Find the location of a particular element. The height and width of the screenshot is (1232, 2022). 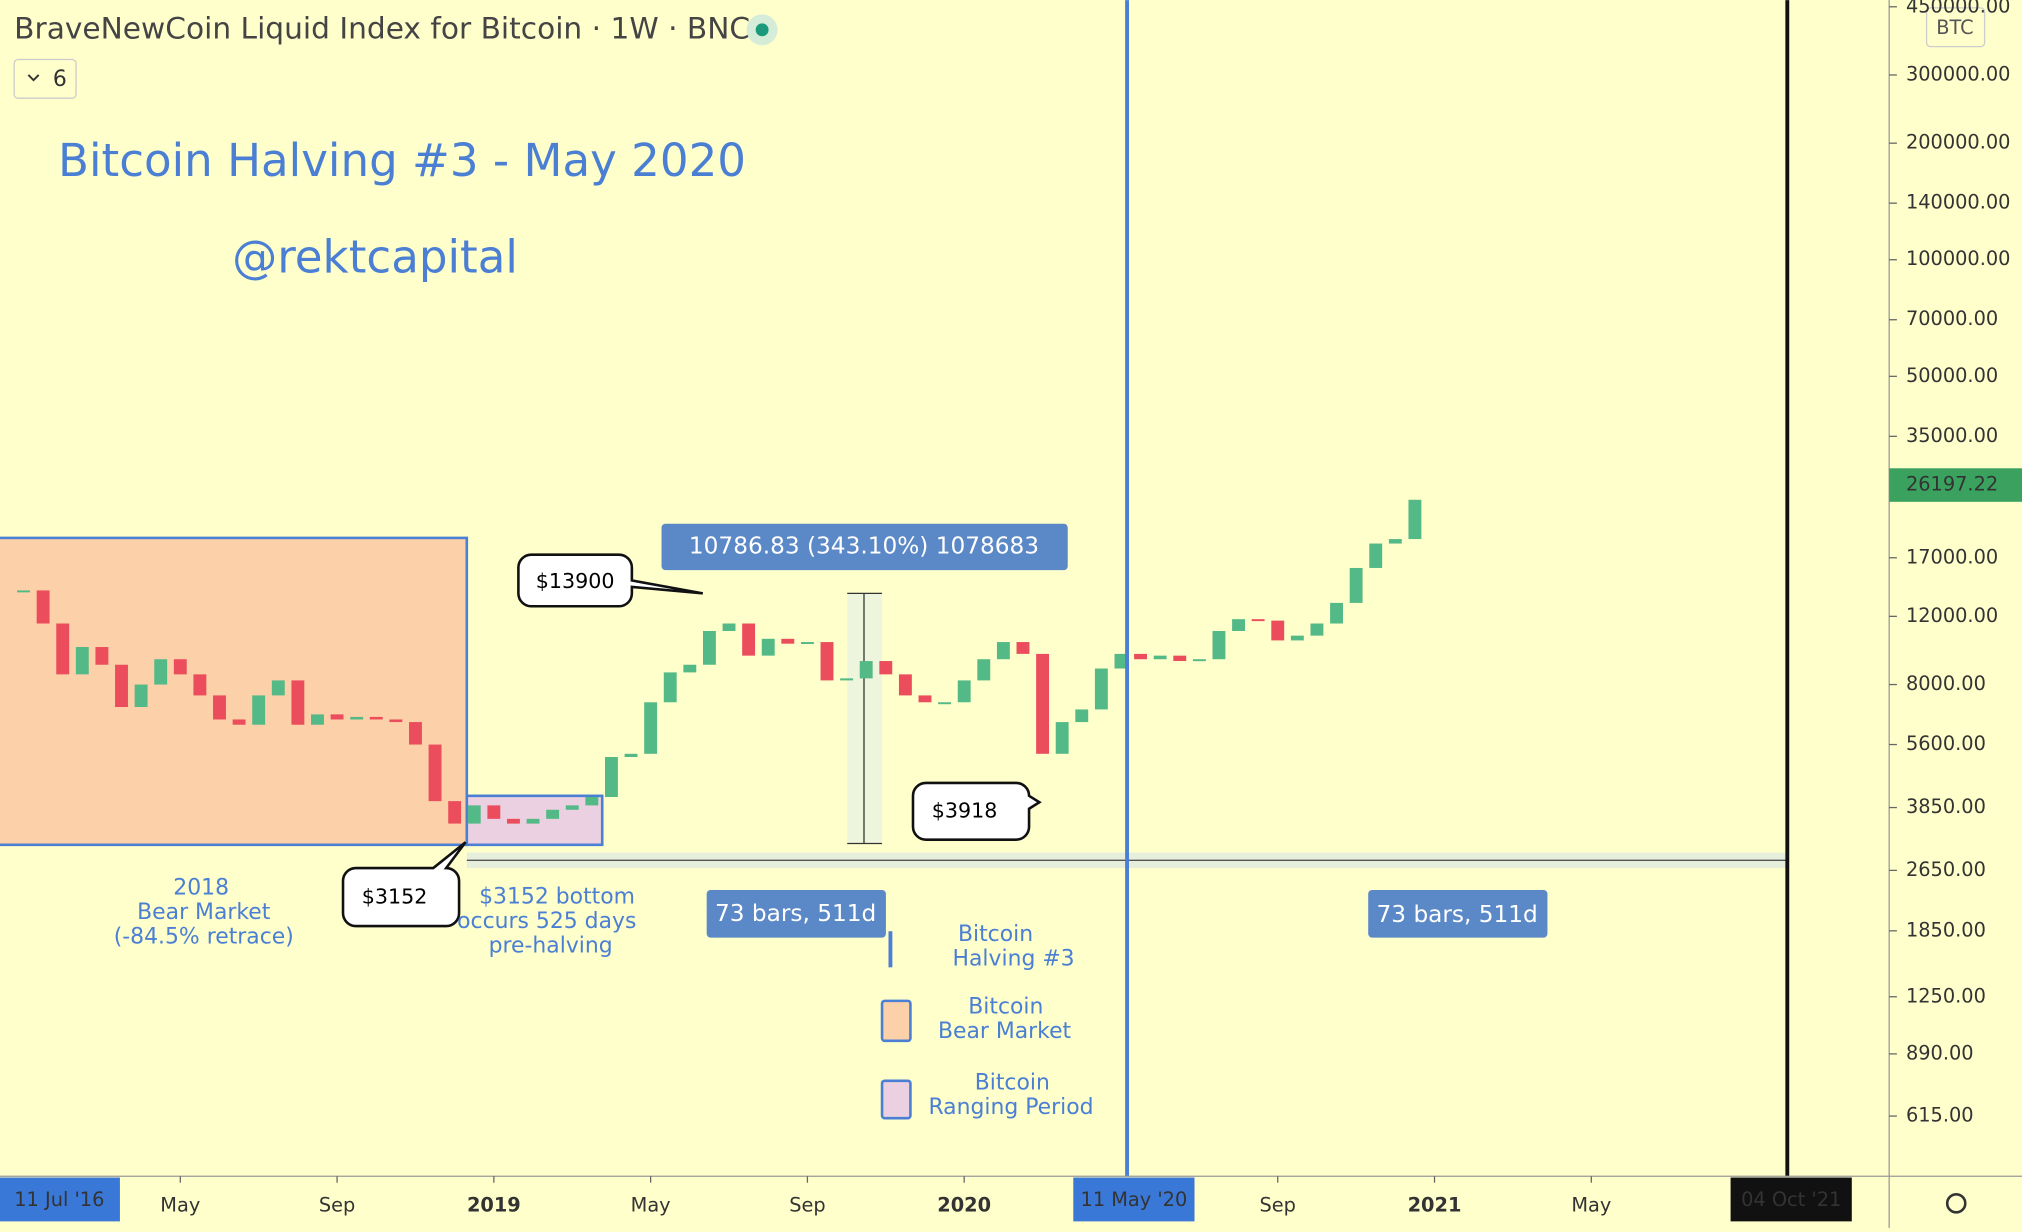

x-highlight: 04 Oct '21 is located at coordinates (1791, 1199).